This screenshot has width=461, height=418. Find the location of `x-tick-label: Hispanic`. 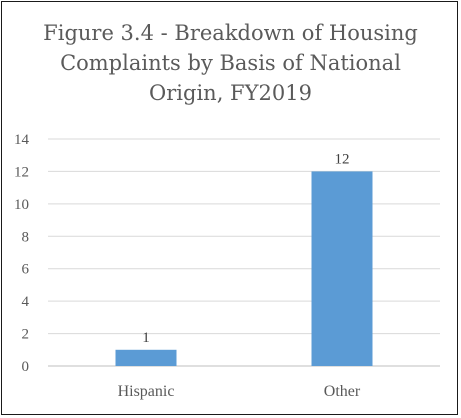

x-tick-label: Hispanic is located at coordinates (146, 391).